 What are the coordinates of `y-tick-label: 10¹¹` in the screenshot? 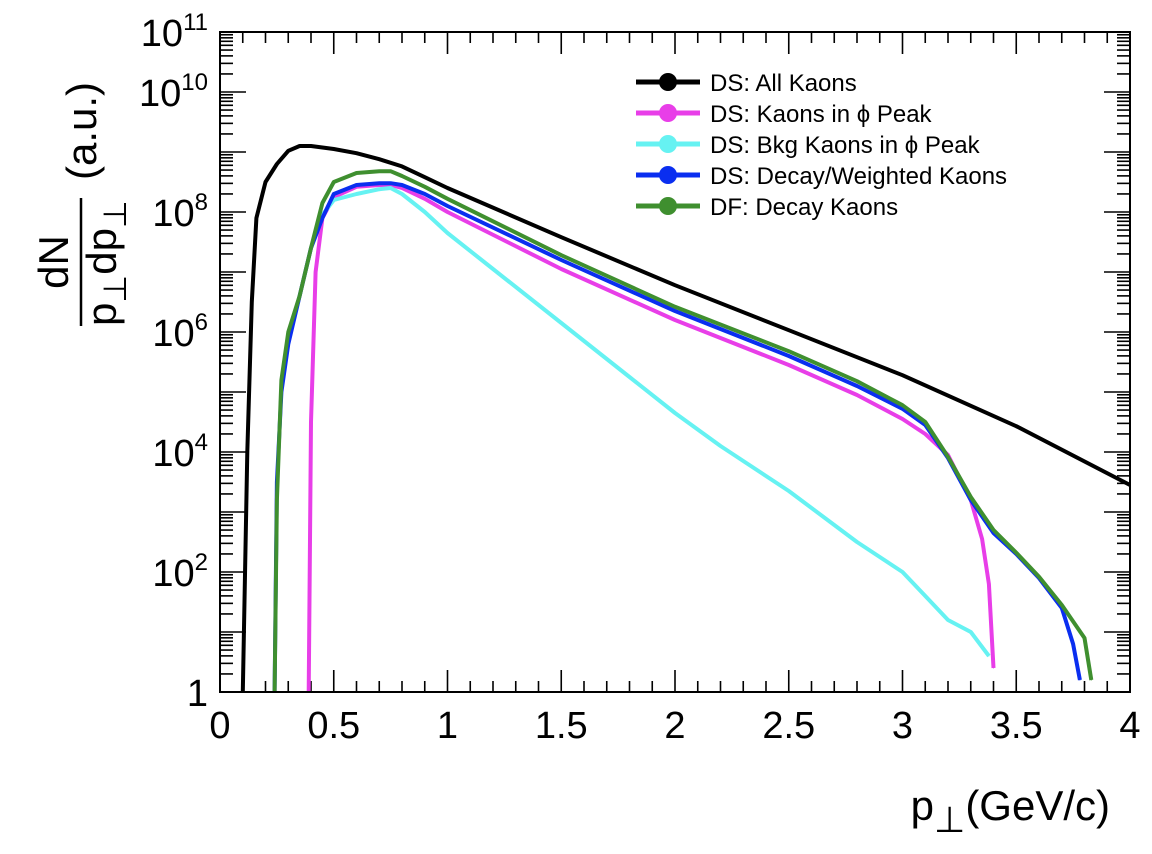 It's located at (174, 32).